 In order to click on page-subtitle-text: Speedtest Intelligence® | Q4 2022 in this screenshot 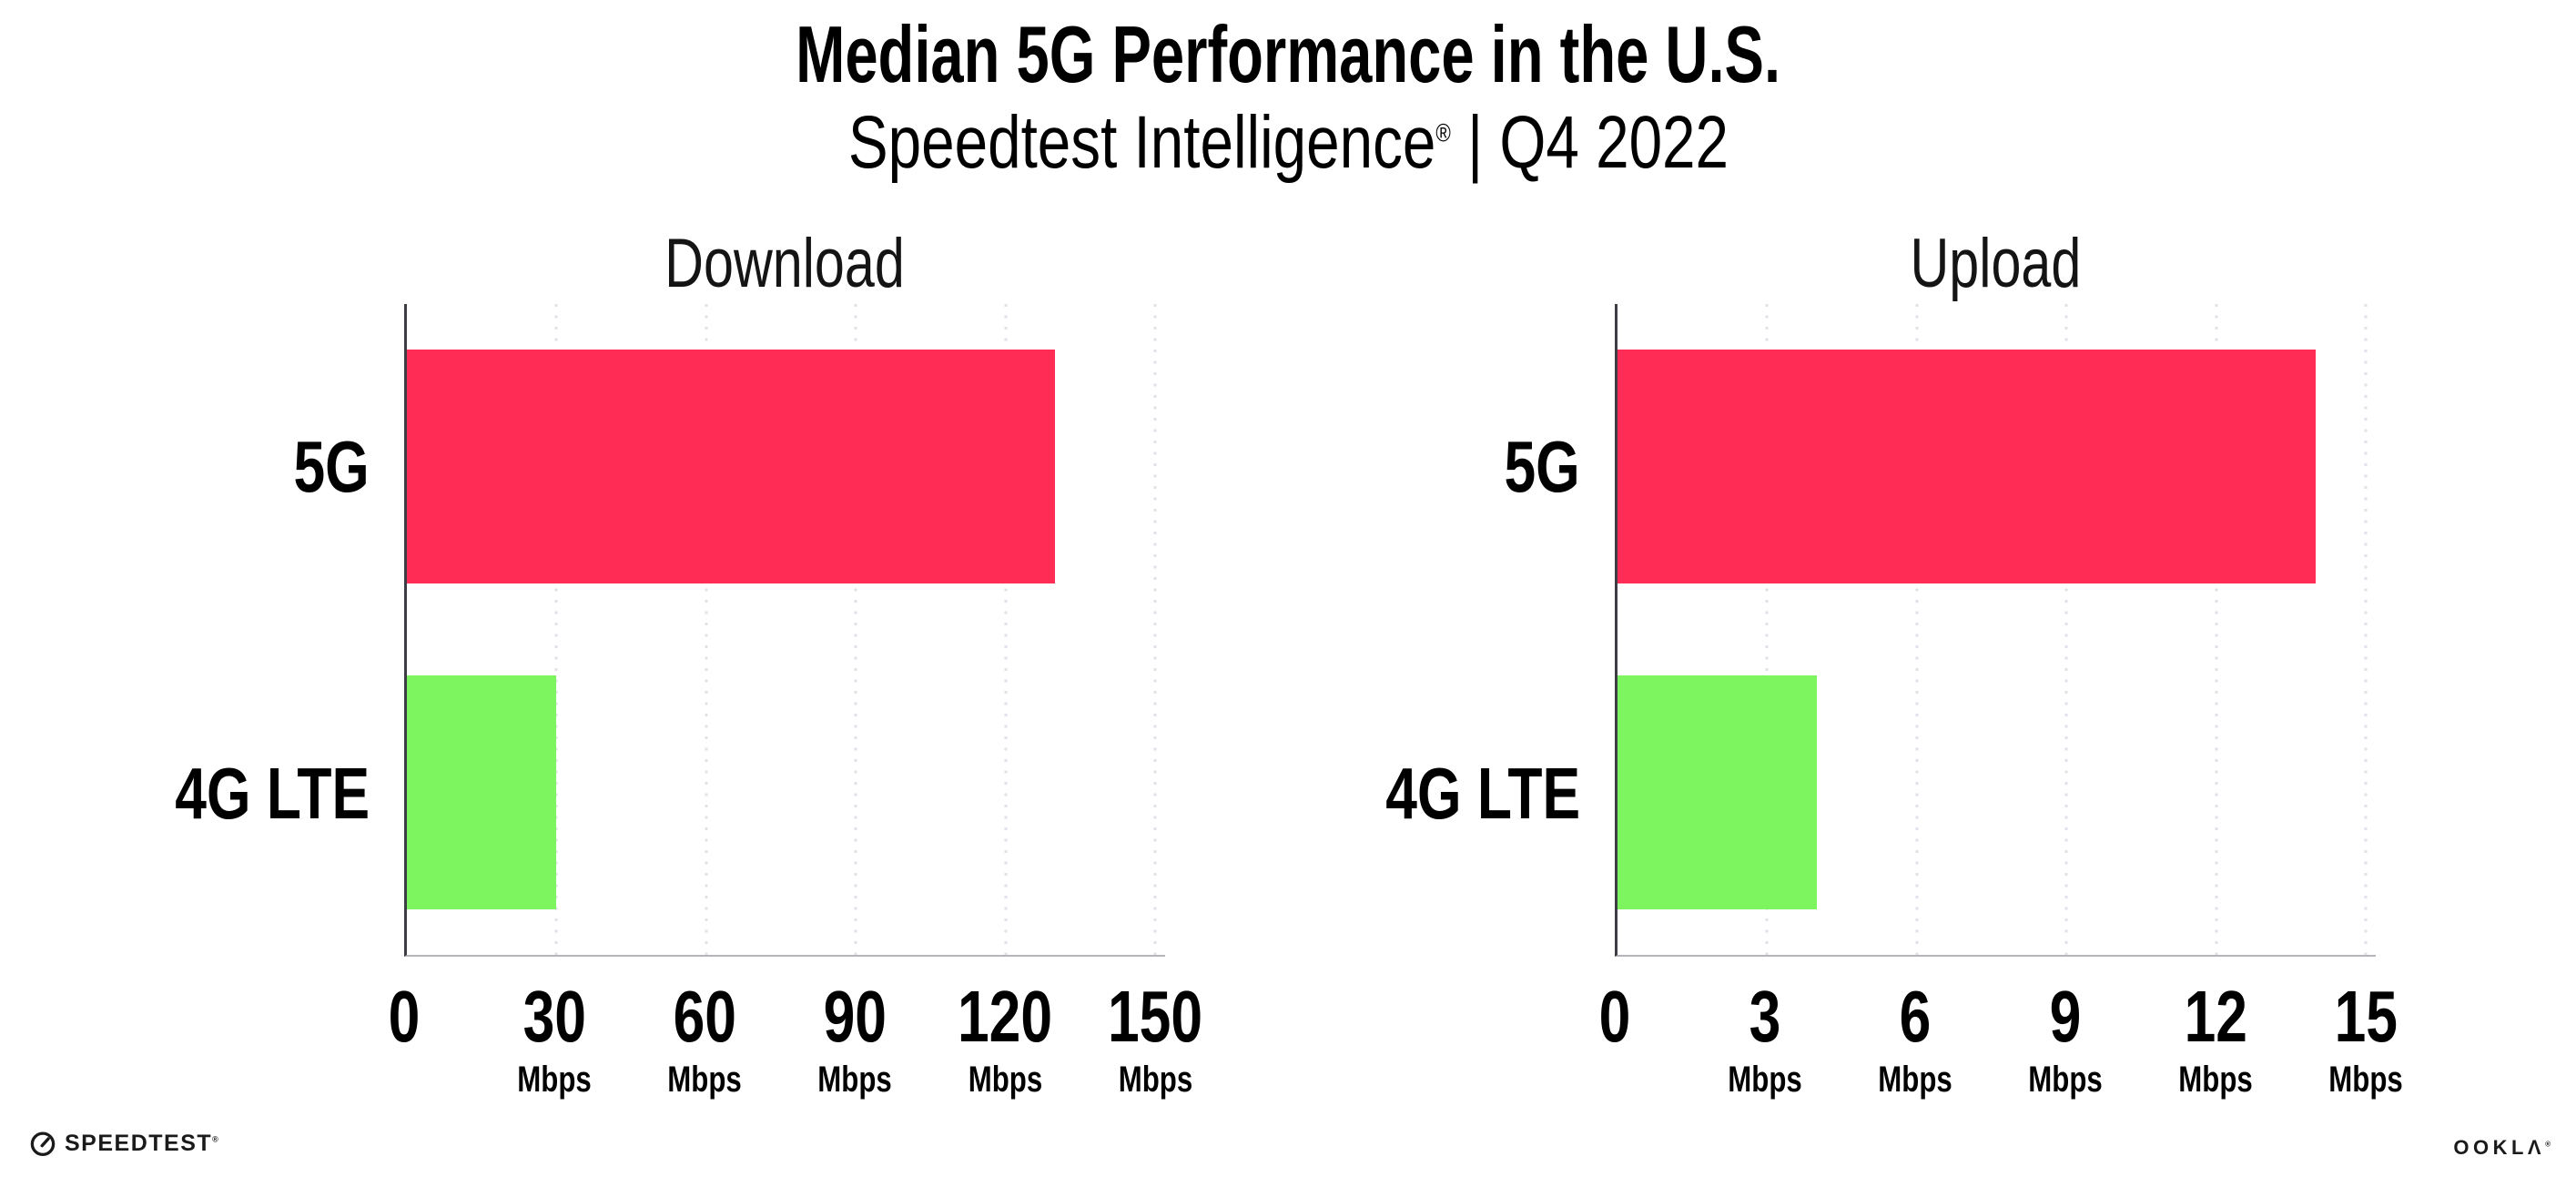, I will do `click(1287, 143)`.